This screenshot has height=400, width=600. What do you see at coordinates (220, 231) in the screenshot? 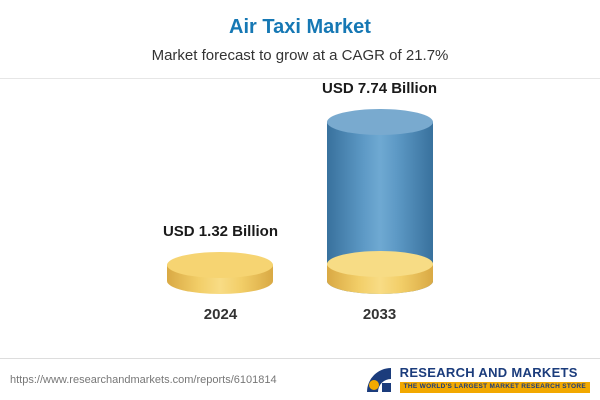
I see `bar-value-label-2024: USD 1.32 Billion` at bounding box center [220, 231].